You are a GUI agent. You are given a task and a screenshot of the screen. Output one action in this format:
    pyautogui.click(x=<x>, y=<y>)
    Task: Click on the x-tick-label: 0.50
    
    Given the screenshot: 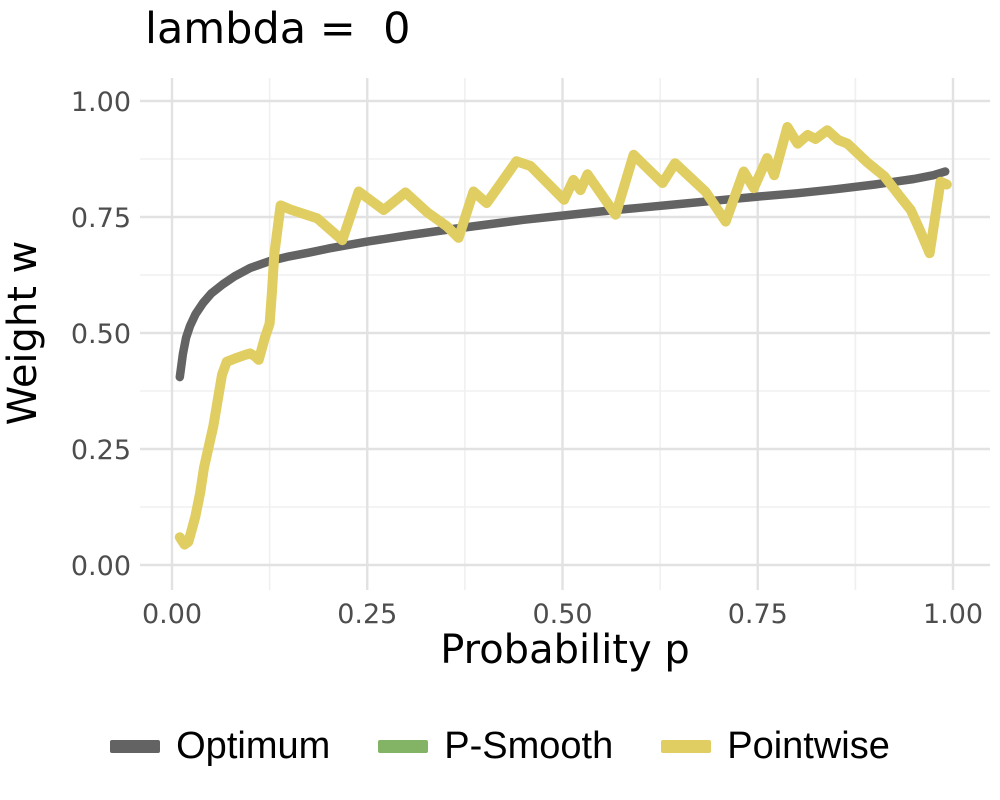 What is the action you would take?
    pyautogui.click(x=562, y=614)
    